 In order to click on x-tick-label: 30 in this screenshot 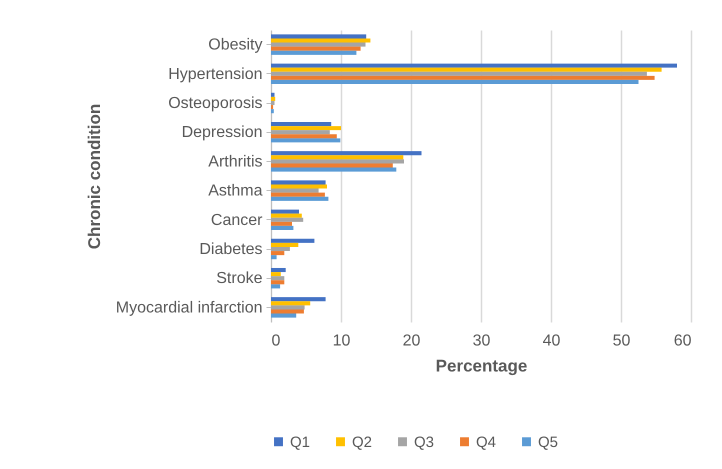, I will do `click(481, 341)`.